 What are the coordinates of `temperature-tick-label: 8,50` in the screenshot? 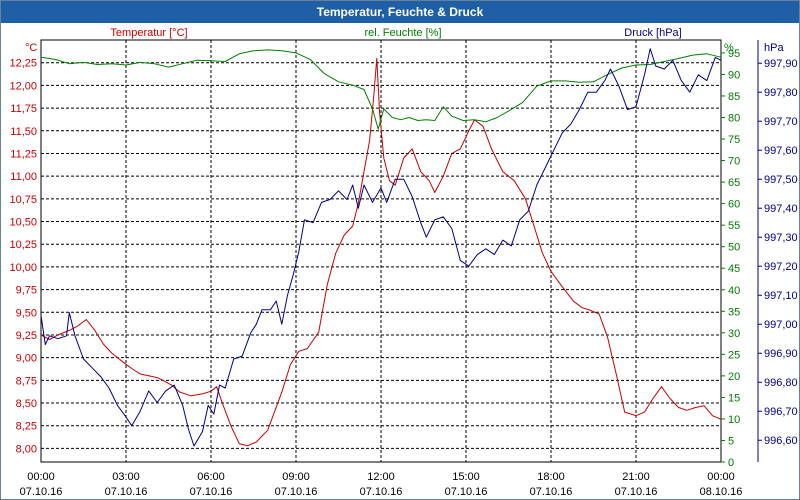 It's located at (26, 404).